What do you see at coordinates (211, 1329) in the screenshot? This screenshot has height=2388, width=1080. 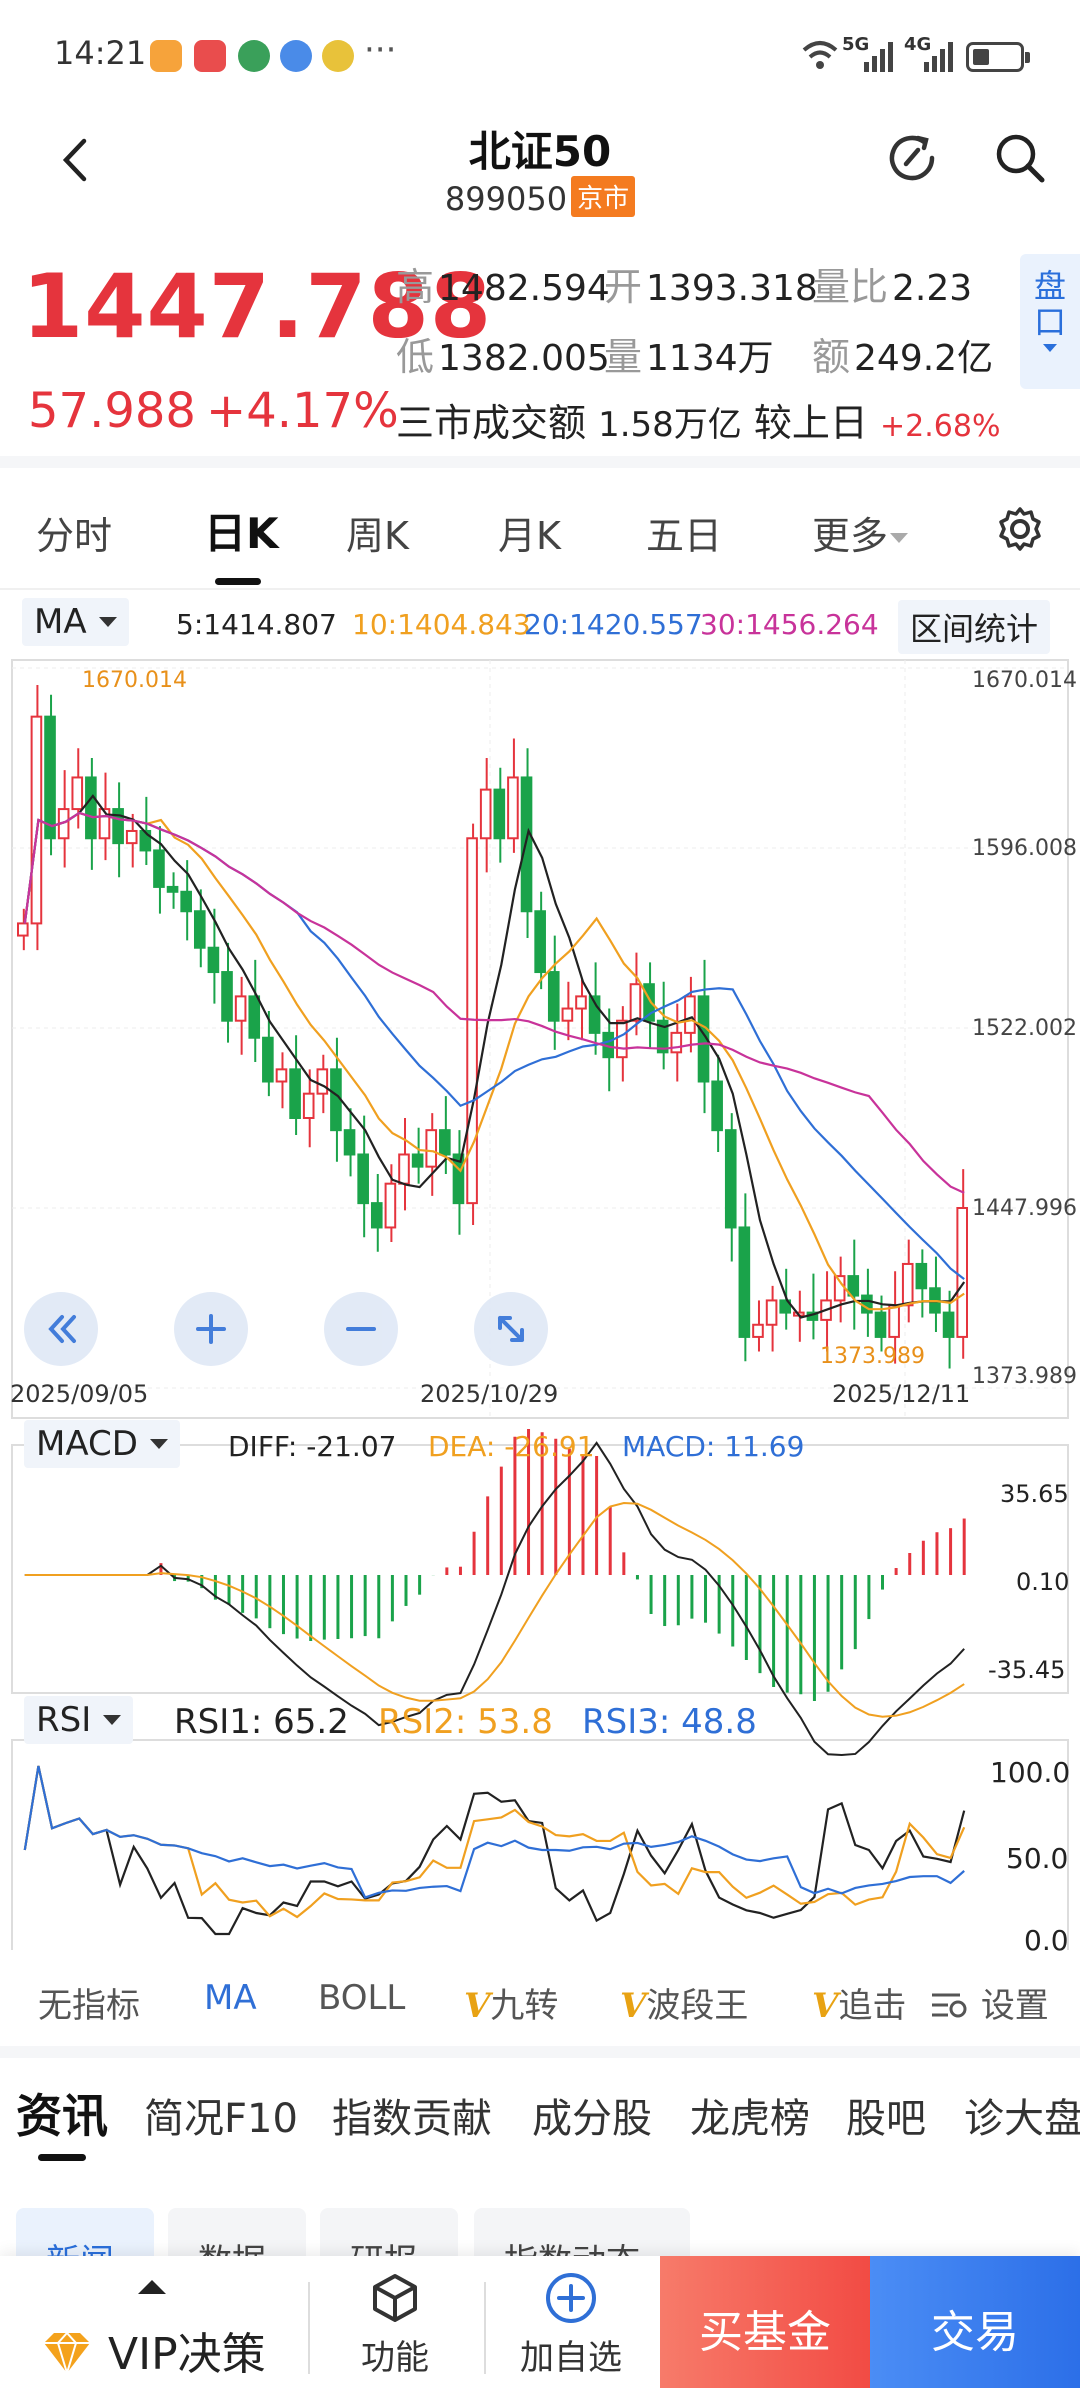 I see `zoom-in-button` at bounding box center [211, 1329].